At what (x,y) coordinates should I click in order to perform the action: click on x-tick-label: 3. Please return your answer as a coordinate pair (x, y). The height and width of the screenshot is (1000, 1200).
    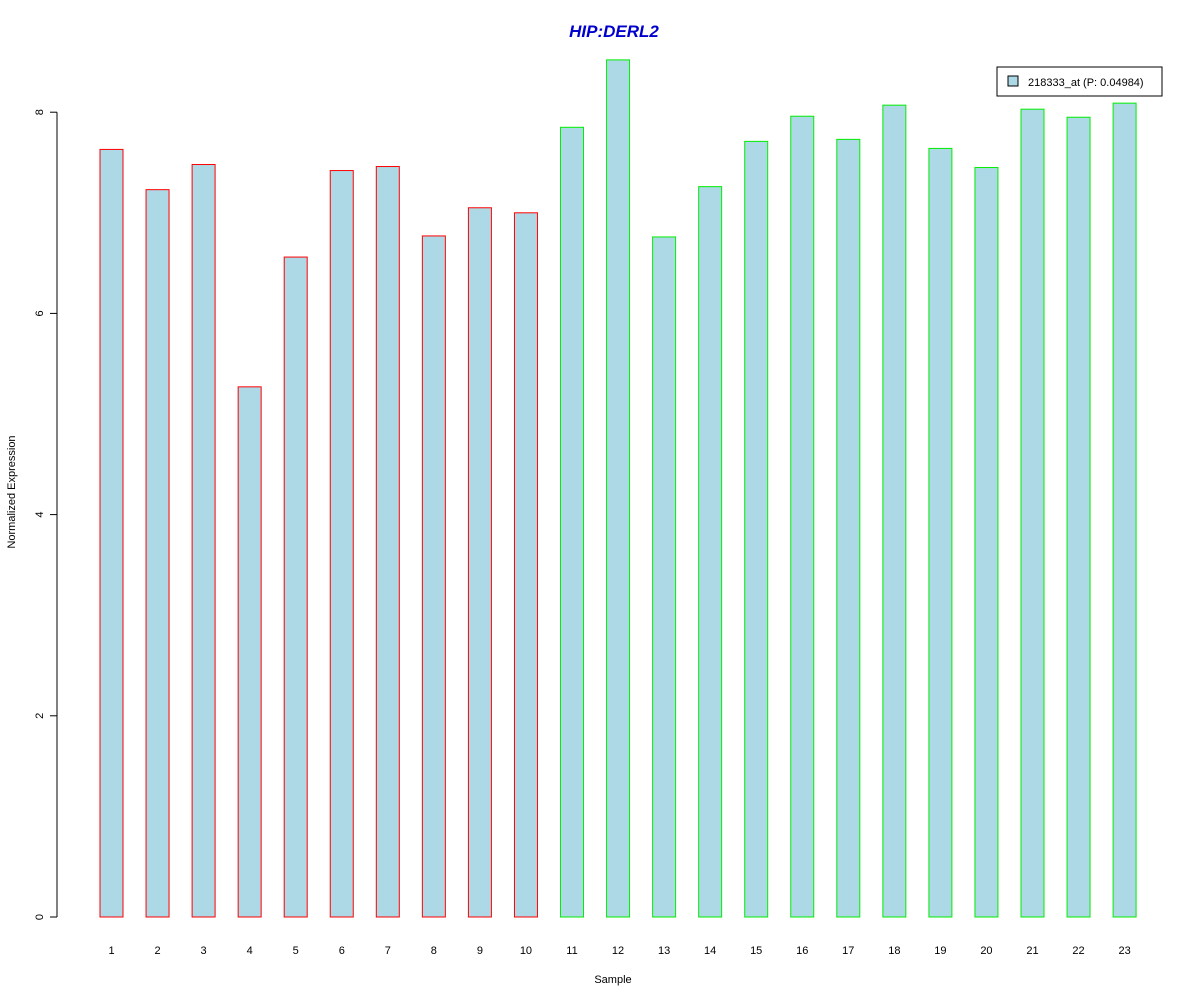
    Looking at the image, I should click on (204, 951).